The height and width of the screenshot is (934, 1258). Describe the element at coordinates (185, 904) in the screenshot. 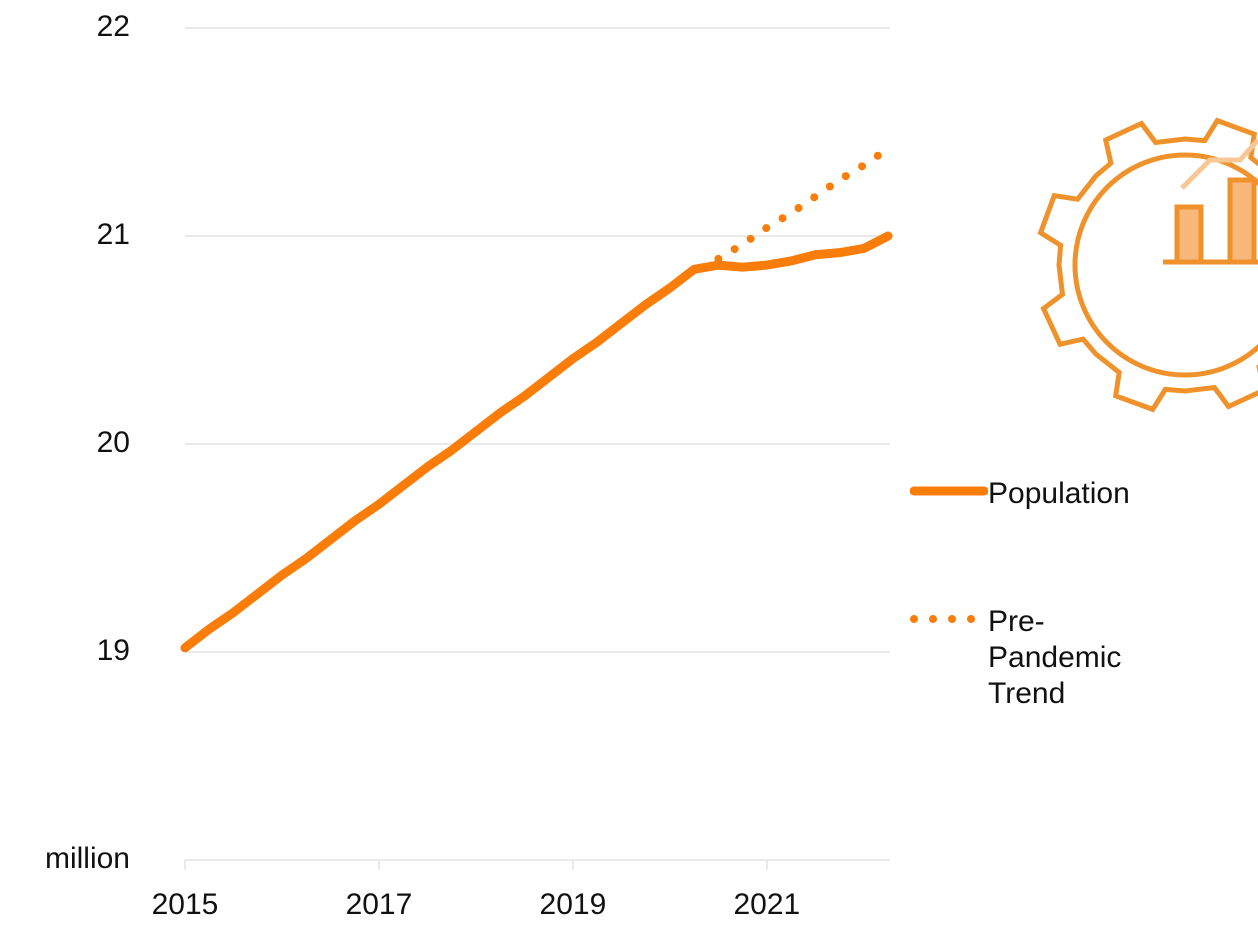

I see `x-tick-label: 2015` at that location.